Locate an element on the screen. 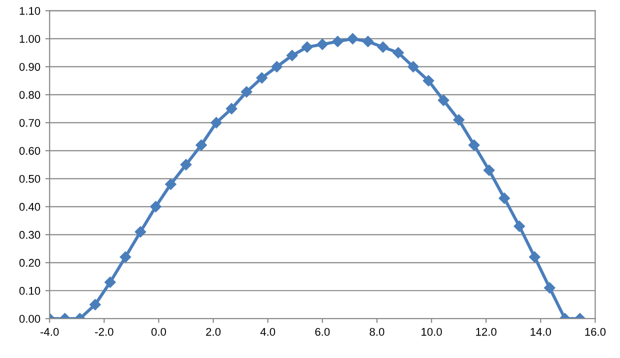  y-tick-label: 0.70 is located at coordinates (29, 122).